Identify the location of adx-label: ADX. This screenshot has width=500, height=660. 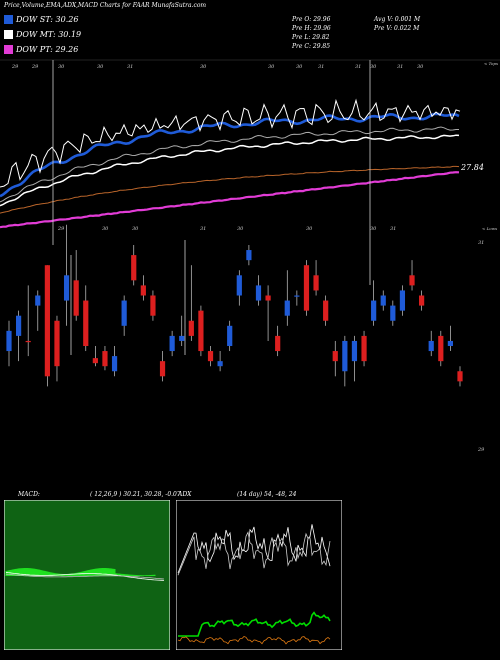
(185, 494).